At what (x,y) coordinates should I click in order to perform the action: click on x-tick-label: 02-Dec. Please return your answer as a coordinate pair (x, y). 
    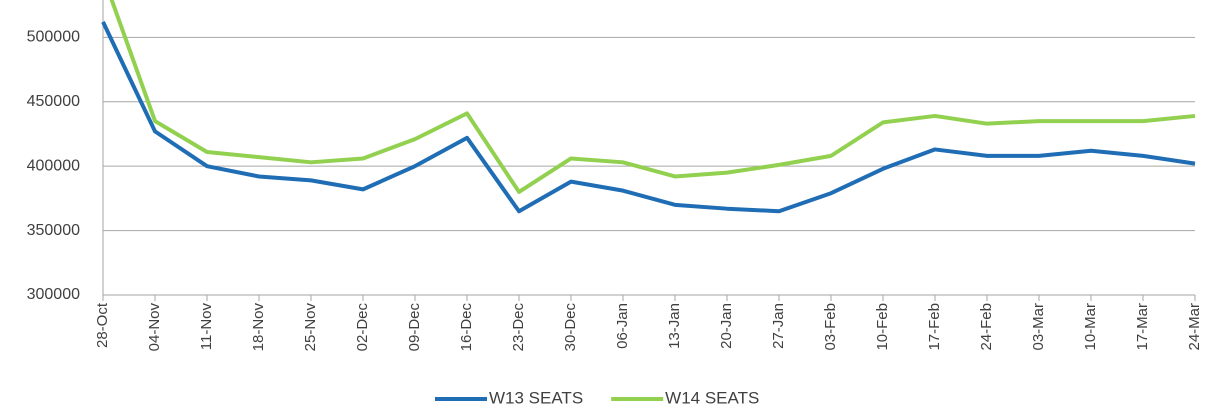
    Looking at the image, I should click on (362, 327).